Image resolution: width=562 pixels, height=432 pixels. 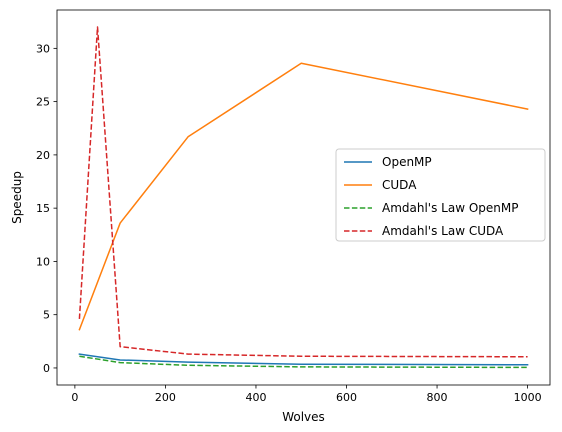 I want to click on legend-box, so click(x=440, y=195).